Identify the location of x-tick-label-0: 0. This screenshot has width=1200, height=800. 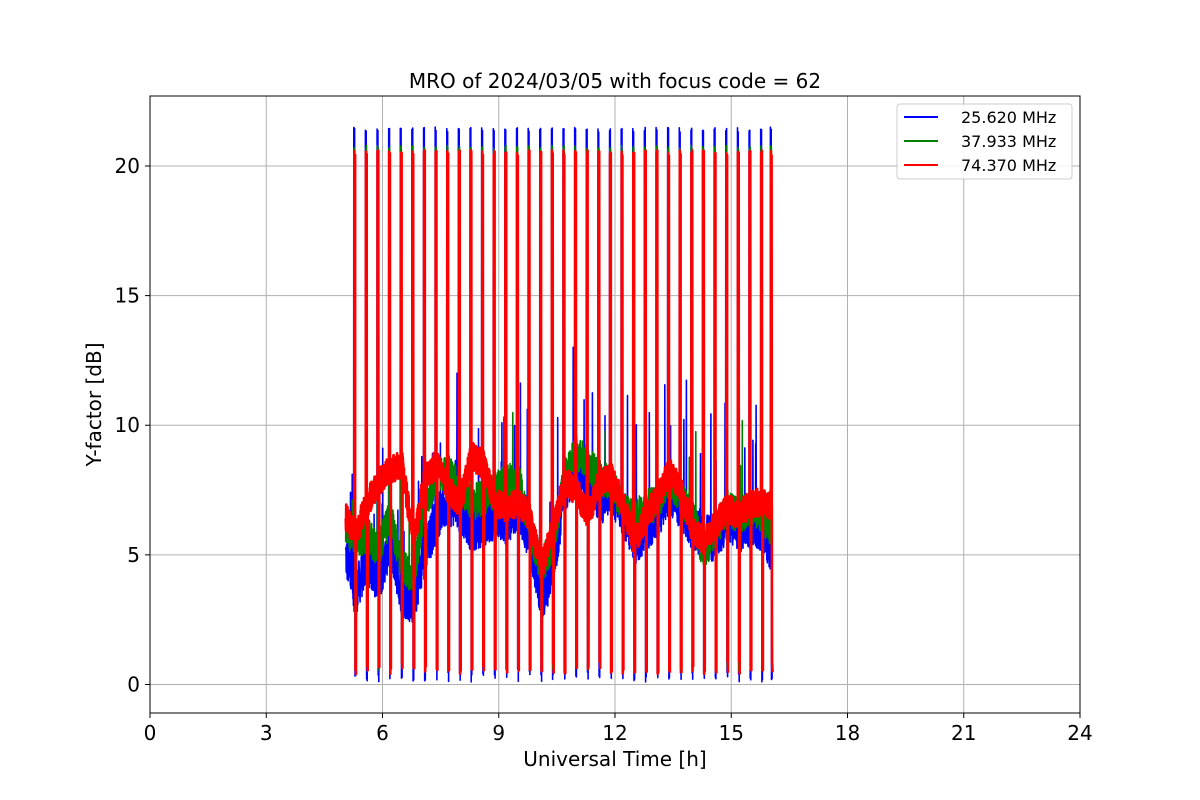
(150, 733).